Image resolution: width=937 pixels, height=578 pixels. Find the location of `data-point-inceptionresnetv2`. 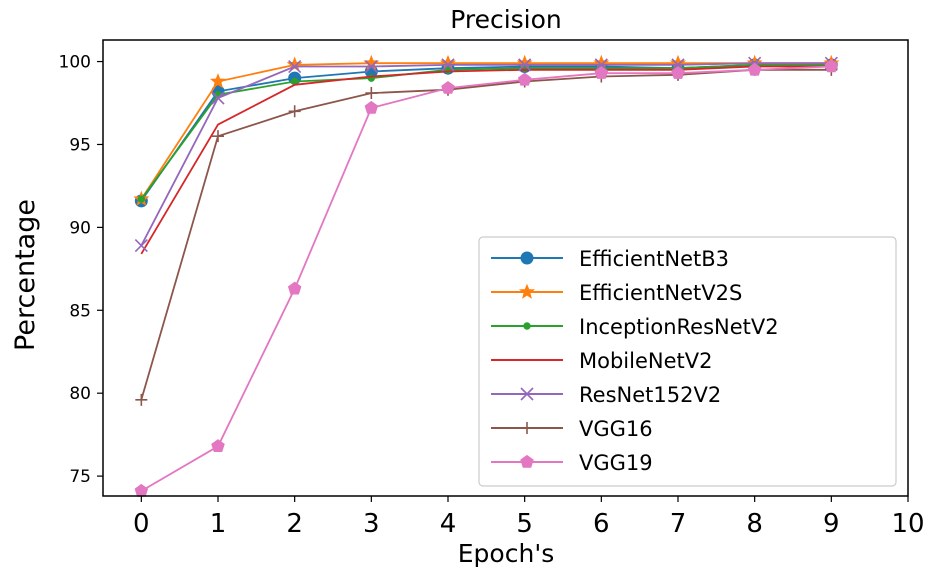

data-point-inceptionresnetv2 is located at coordinates (141, 199).